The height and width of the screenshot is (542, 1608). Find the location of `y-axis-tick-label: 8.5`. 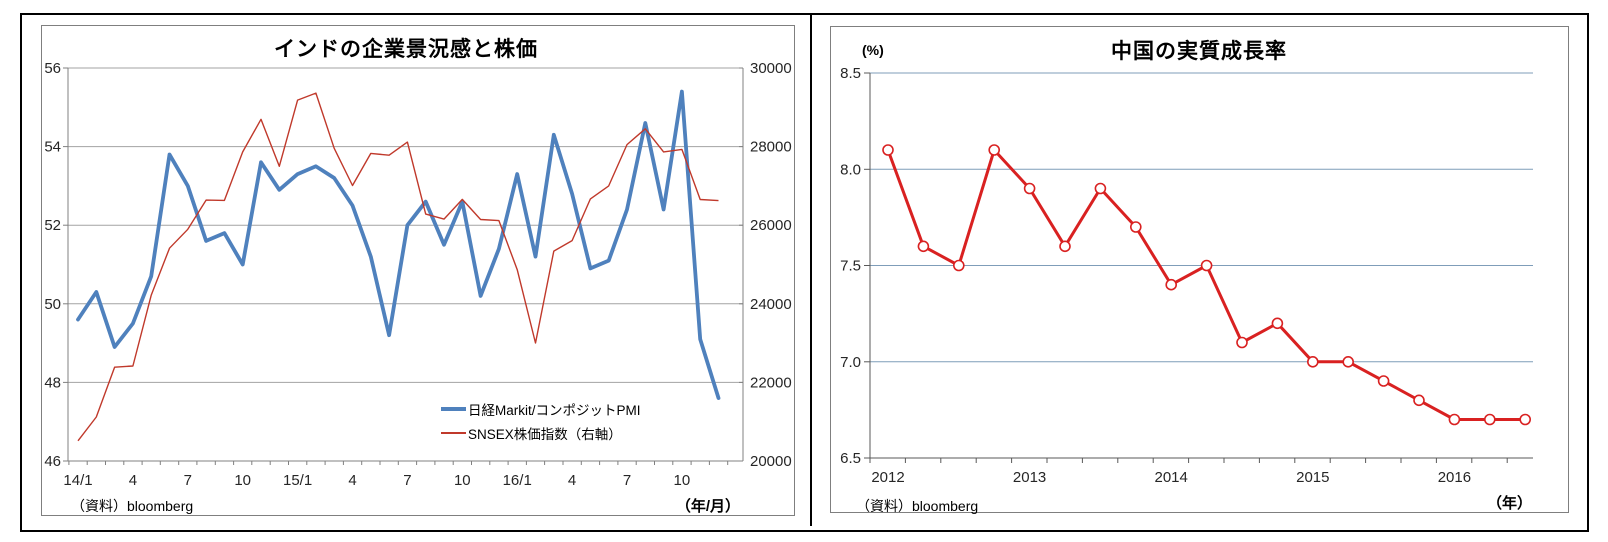

y-axis-tick-label: 8.5 is located at coordinates (850, 73).